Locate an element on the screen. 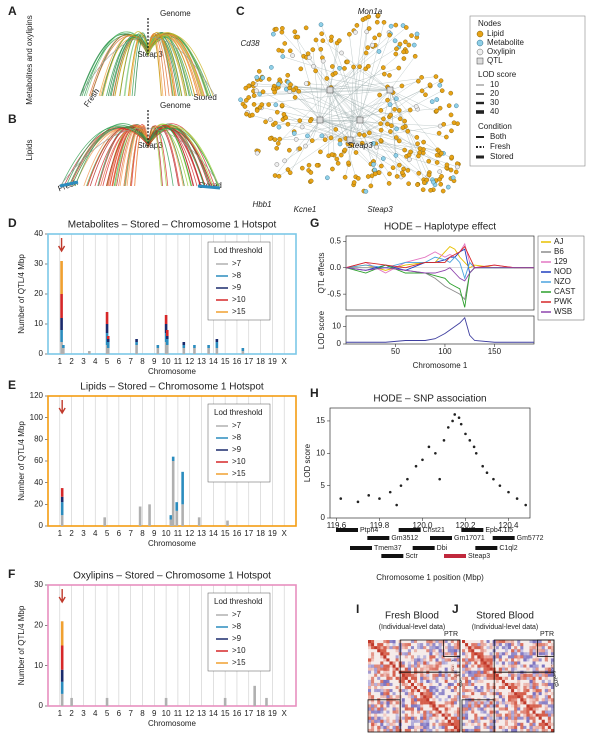 The width and height of the screenshot is (599, 746). legend-label: >10 is located at coordinates (239, 650).